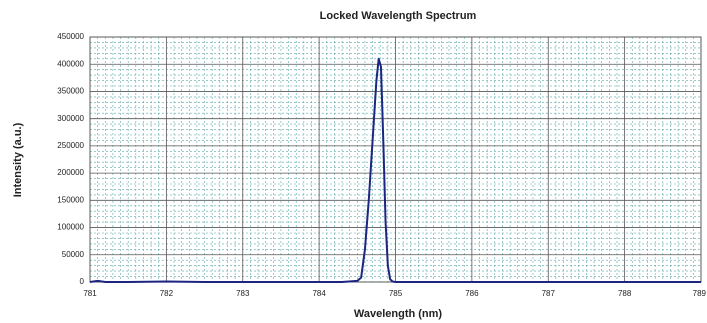  Describe the element at coordinates (90, 293) in the screenshot. I see `x-tick-label: 781` at that location.